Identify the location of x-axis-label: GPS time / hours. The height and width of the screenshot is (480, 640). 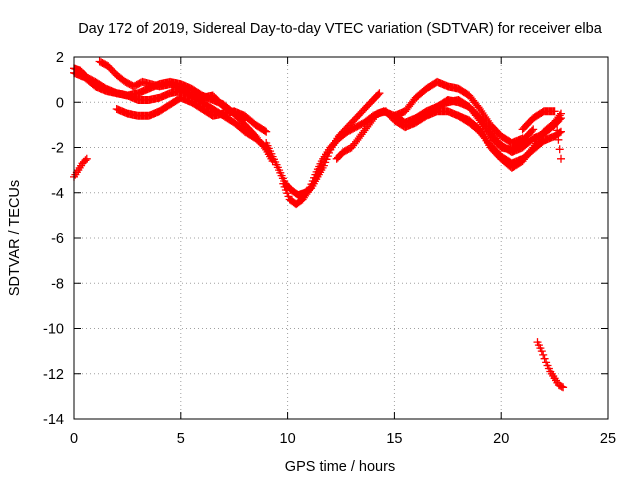
(340, 467).